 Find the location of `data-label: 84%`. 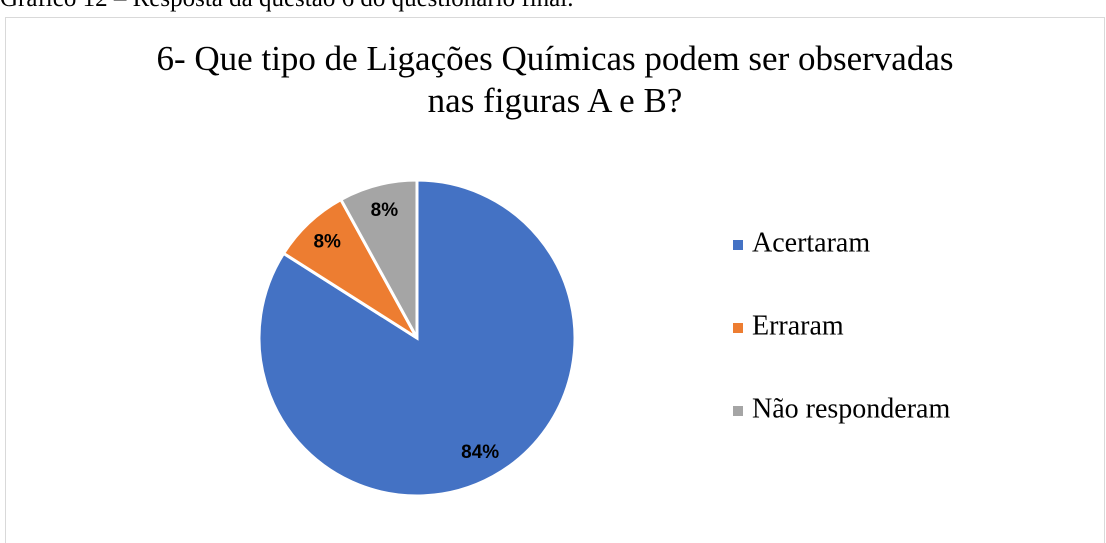

data-label: 84% is located at coordinates (480, 452).